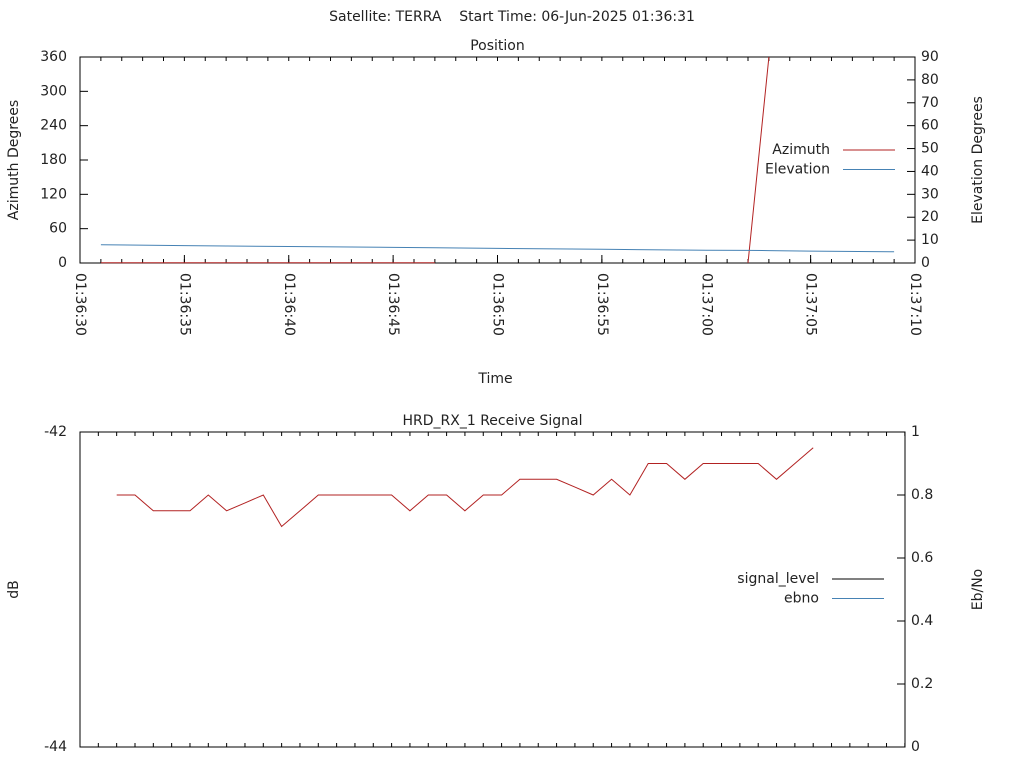 The height and width of the screenshot is (768, 1024). Describe the element at coordinates (53, 194) in the screenshot. I see `y-tick-label: 120` at that location.